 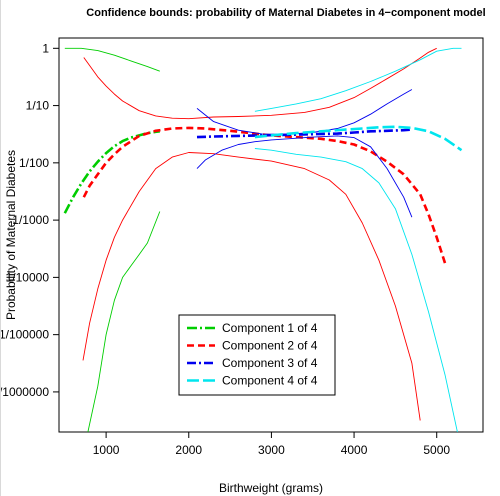 What do you see at coordinates (354, 450) in the screenshot?
I see `x-tick-label: 4000` at bounding box center [354, 450].